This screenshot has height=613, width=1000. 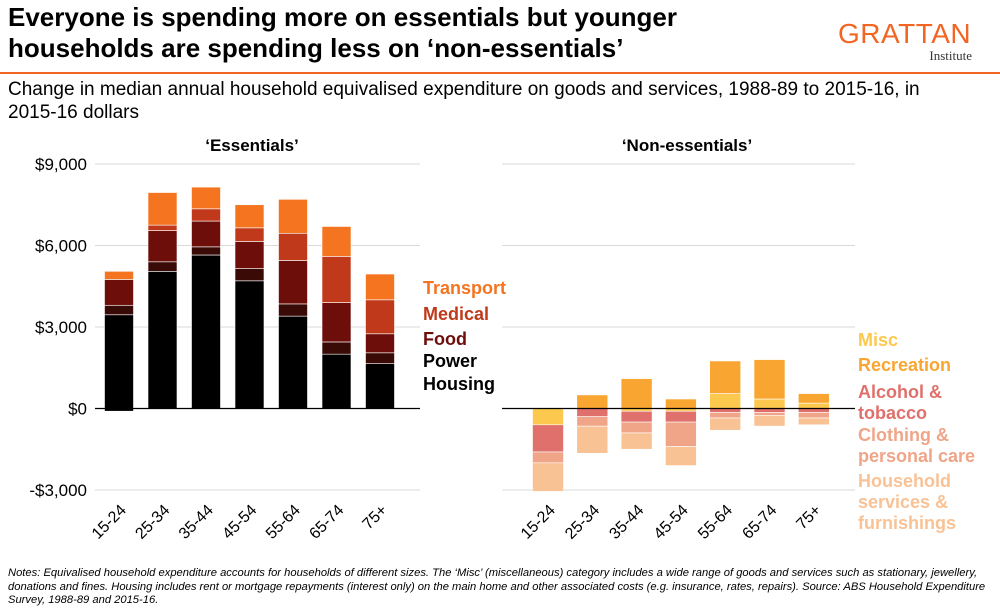 What do you see at coordinates (904, 365) in the screenshot?
I see `legend-recreation: Recreation` at bounding box center [904, 365].